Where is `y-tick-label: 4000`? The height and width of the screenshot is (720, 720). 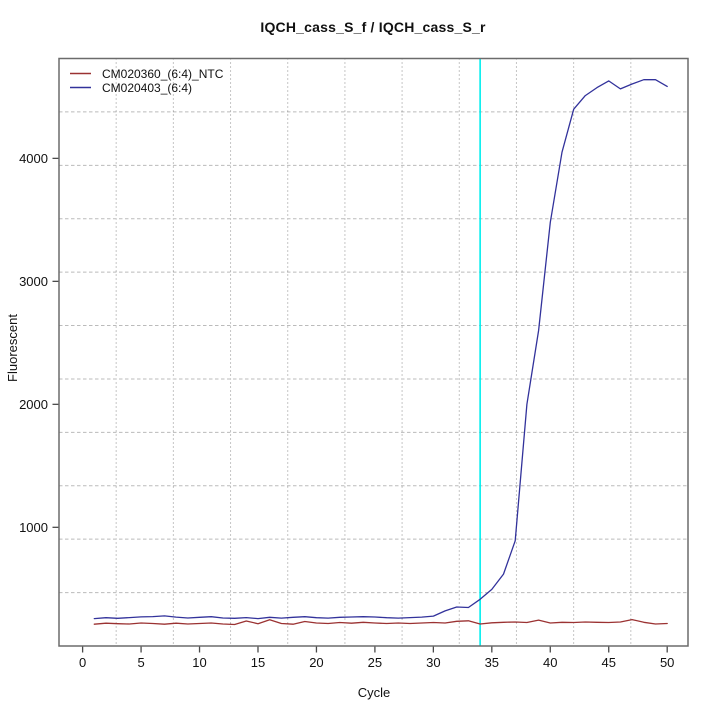 y-tick-label: 4000 is located at coordinates (33, 158).